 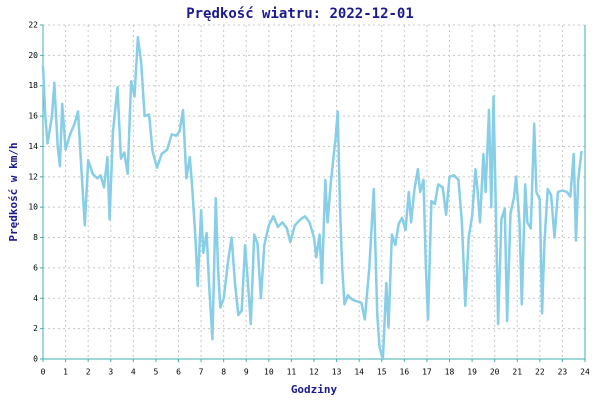 What do you see at coordinates (223, 372) in the screenshot?
I see `x-tick-label: 8` at bounding box center [223, 372].